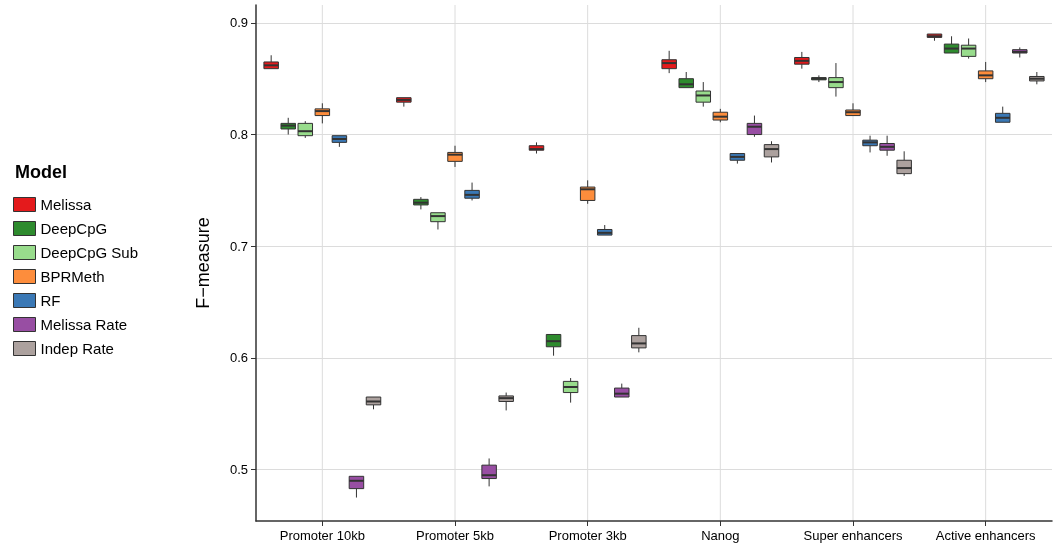 This screenshot has height=551, width=1056. What do you see at coordinates (322, 535) in the screenshot?
I see `x-tick-label: Promoter 10kb` at bounding box center [322, 535].